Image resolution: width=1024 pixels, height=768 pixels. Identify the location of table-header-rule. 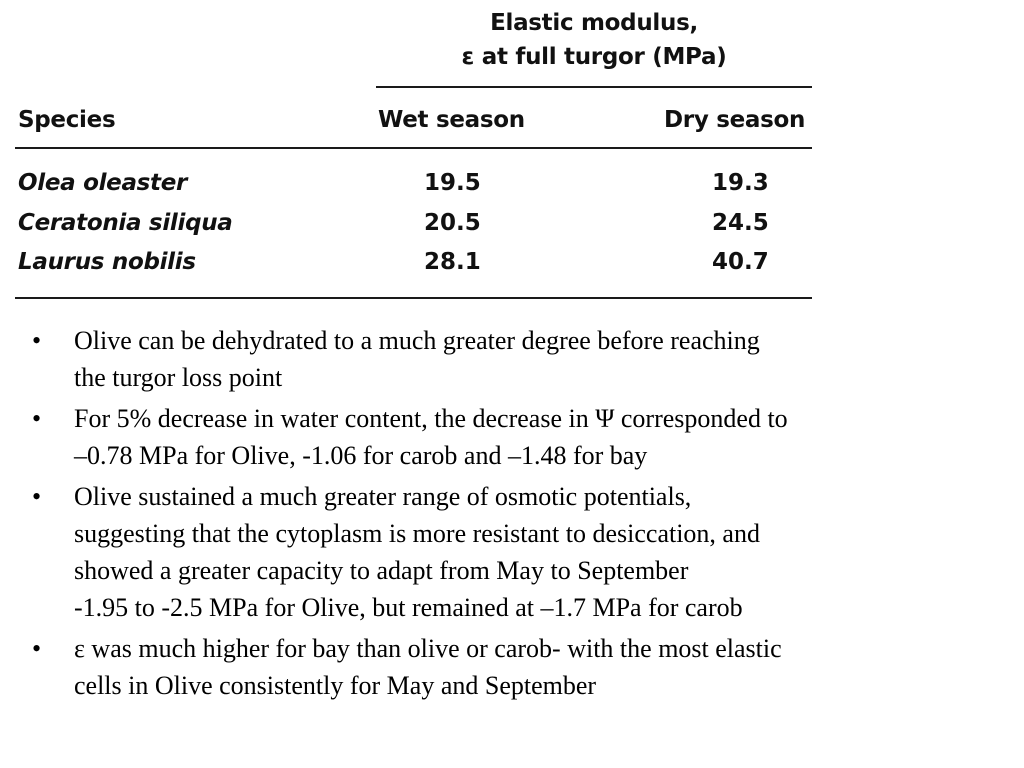
(413, 148).